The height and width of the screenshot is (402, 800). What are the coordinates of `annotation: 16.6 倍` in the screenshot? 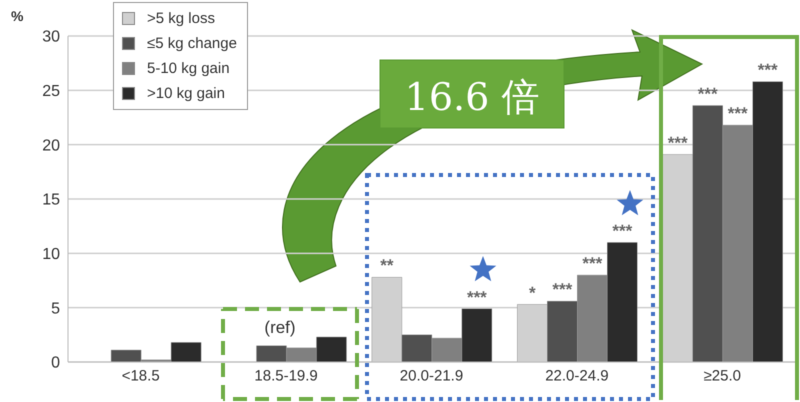 It's located at (472, 97).